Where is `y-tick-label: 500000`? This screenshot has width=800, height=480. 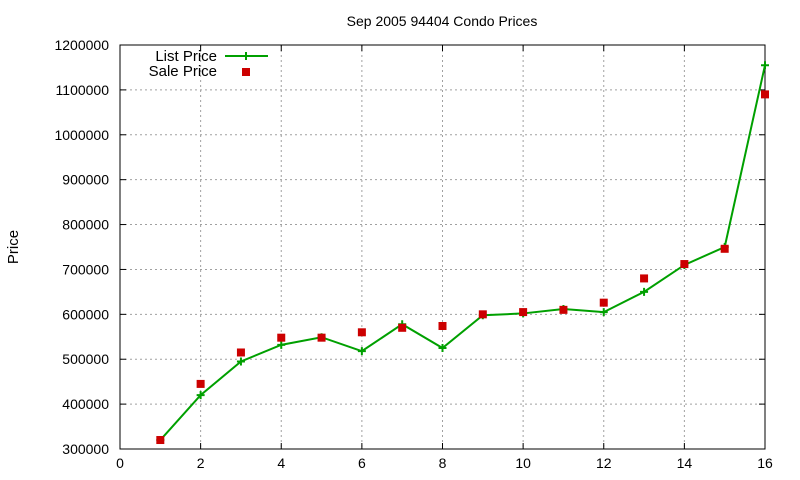 y-tick-label: 500000 is located at coordinates (85, 359).